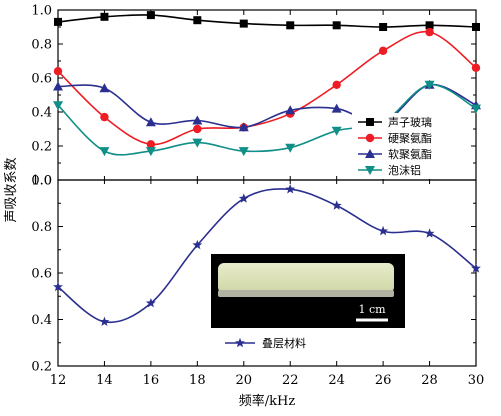 The width and height of the screenshot is (501, 416). What do you see at coordinates (410, 154) in the screenshot?
I see `legend-label: 软聚氨酯` at bounding box center [410, 154].